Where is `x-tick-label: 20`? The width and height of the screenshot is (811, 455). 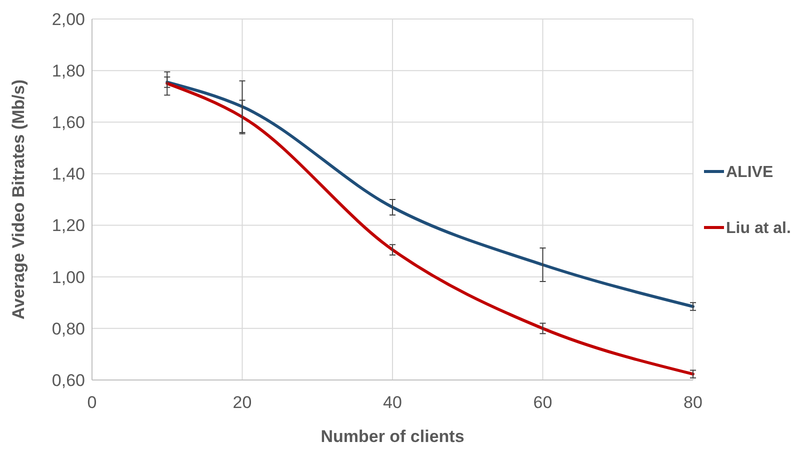 x-tick-label: 20 is located at coordinates (242, 402).